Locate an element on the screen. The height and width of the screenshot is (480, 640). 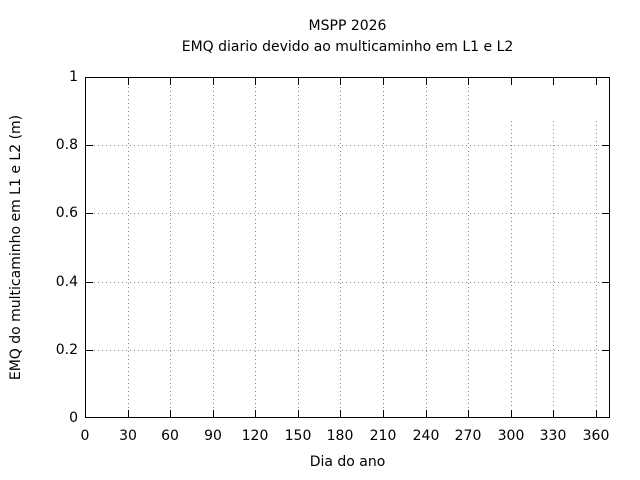
y-tick-label: 0.6 is located at coordinates (66, 213).